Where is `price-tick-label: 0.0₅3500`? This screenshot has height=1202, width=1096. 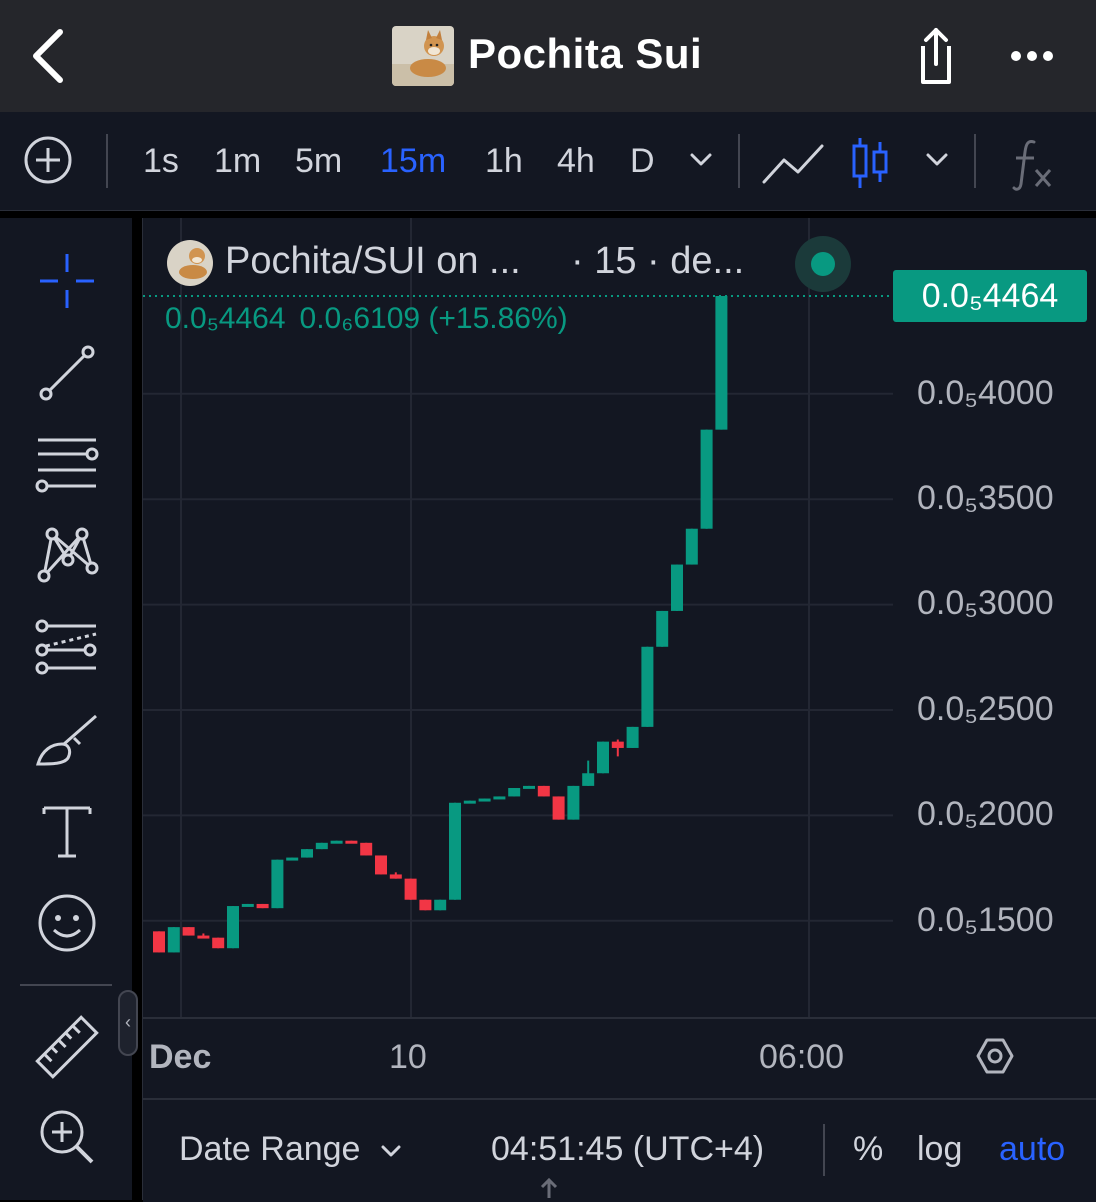 price-tick-label: 0.0₅3500 is located at coordinates (985, 498).